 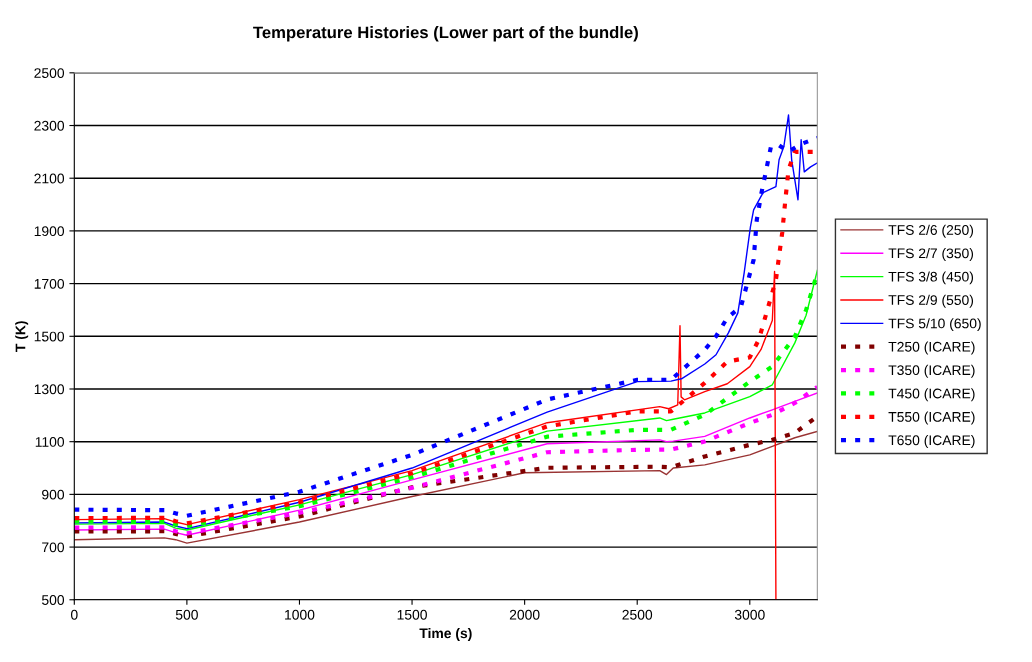 I want to click on y-tick-label: 1300, so click(x=49, y=389).